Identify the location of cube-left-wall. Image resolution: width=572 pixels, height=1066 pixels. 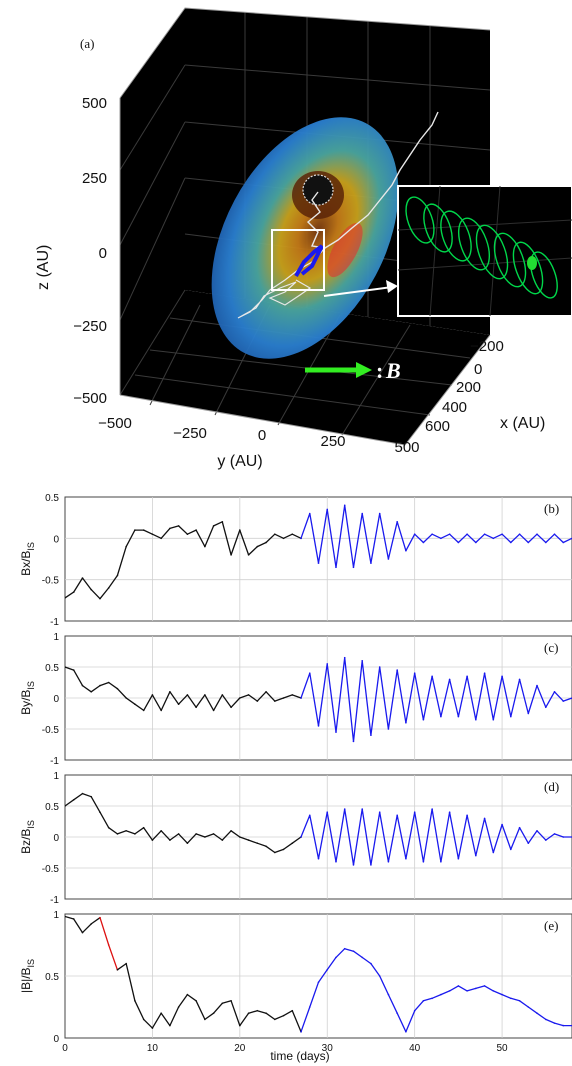
(152, 201).